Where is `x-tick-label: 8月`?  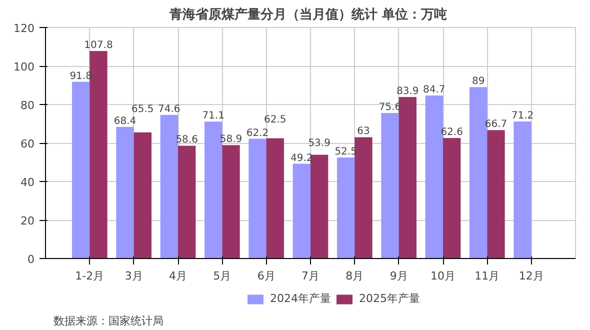 x-tick-label: 8月 is located at coordinates (355, 276).